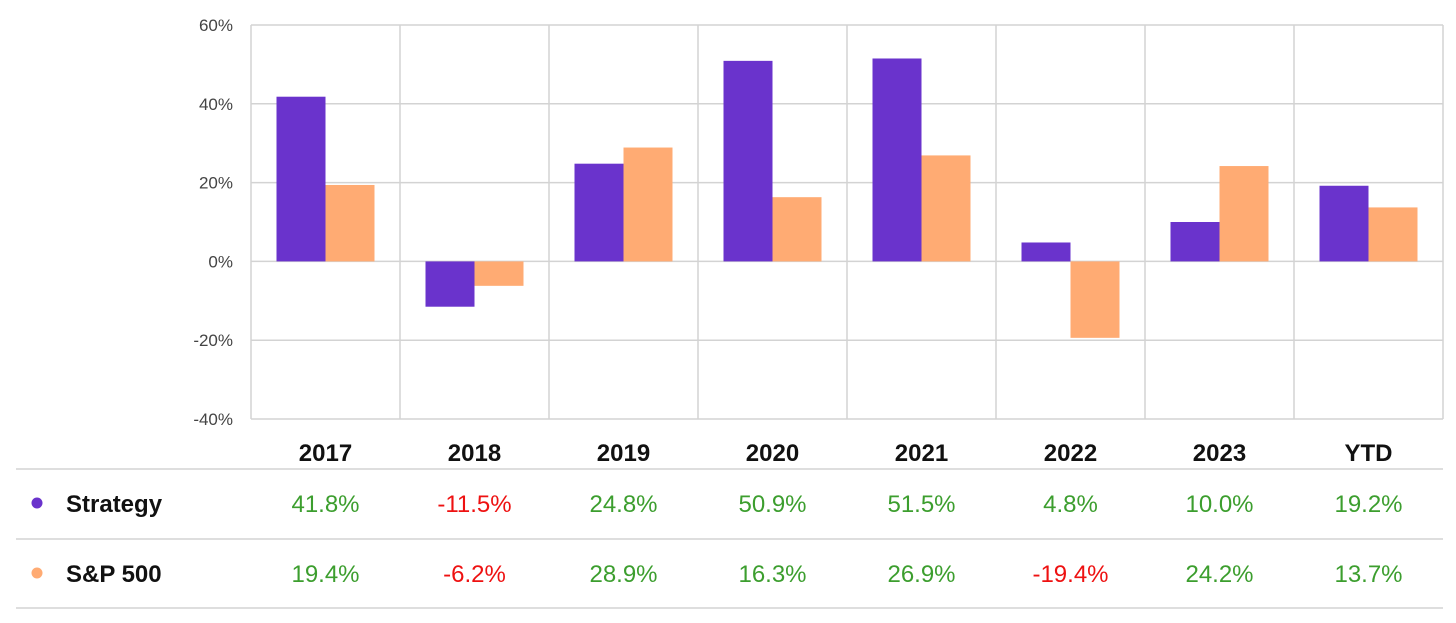  Describe the element at coordinates (114, 504) in the screenshot. I see `legend-label: Strategy` at that location.